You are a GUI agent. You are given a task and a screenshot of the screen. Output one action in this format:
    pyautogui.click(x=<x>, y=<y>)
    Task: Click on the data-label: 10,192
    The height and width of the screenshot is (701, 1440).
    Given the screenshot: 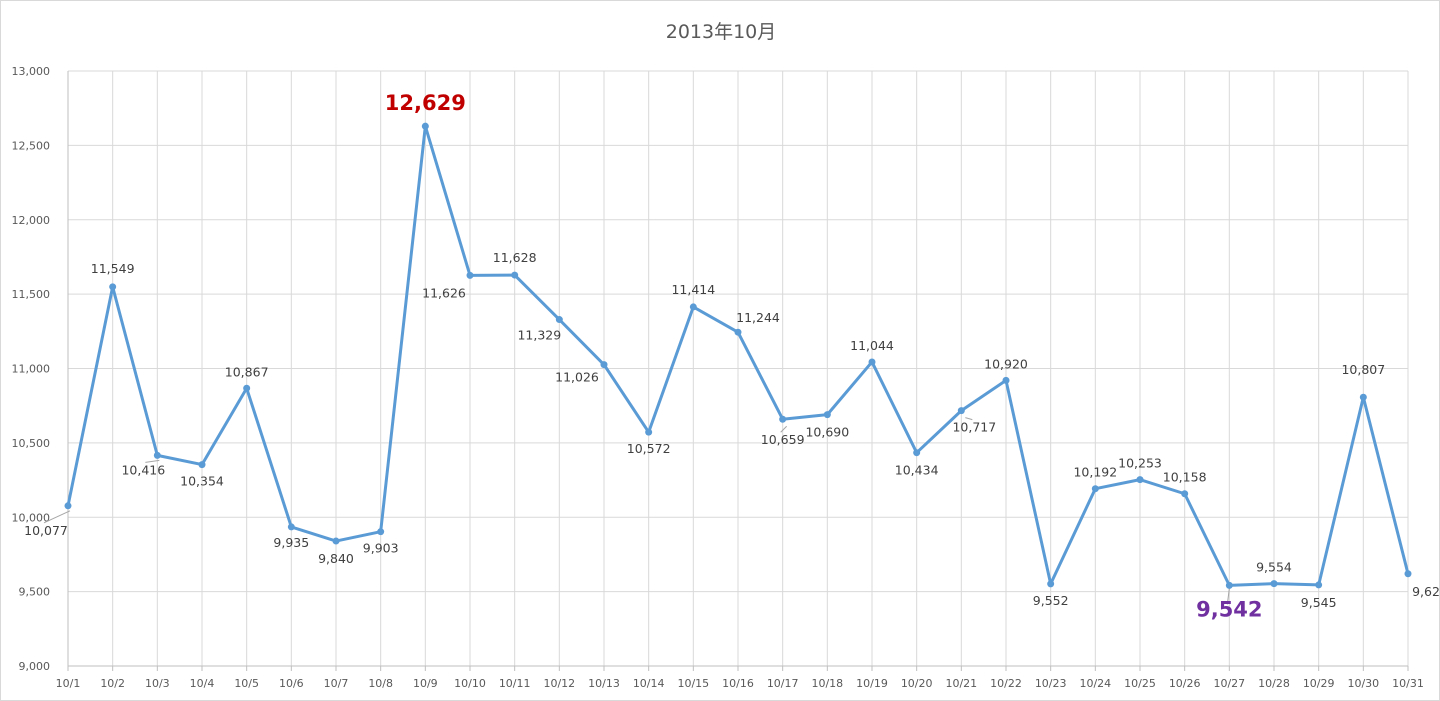 What is the action you would take?
    pyautogui.click(x=1095, y=472)
    